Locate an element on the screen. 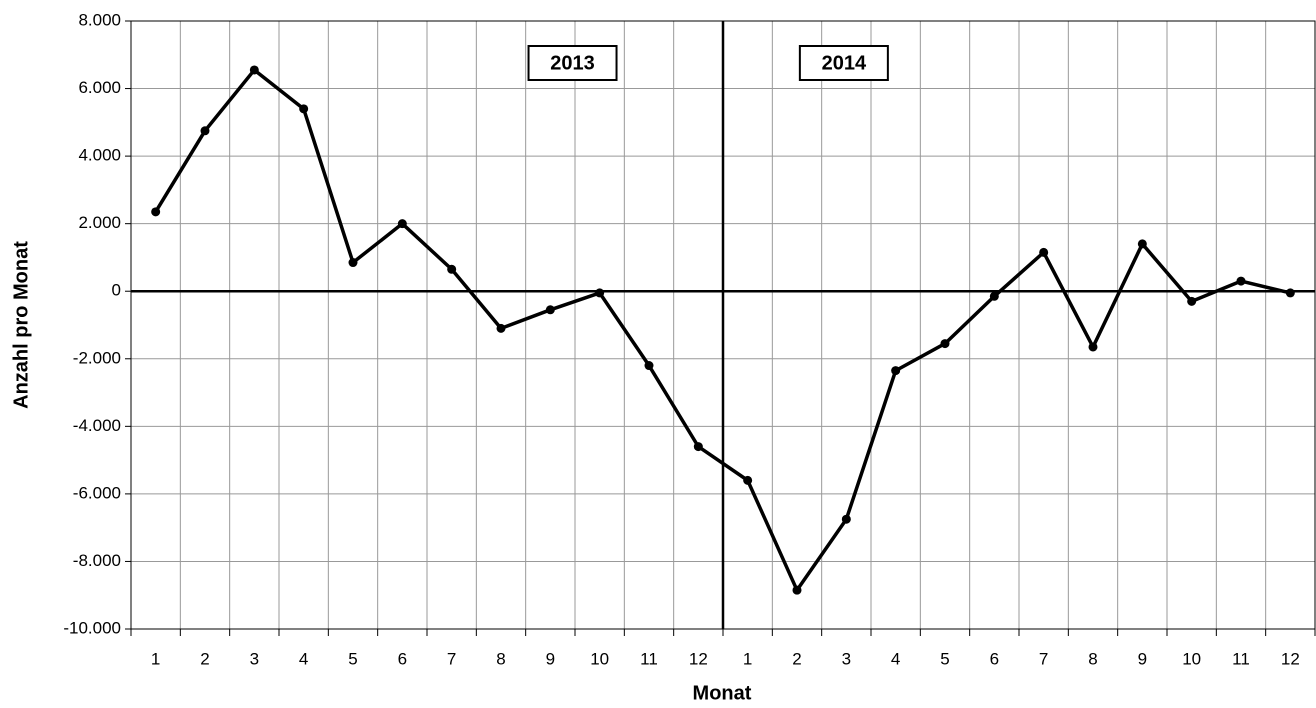 The image size is (1316, 708). annotation: 2013 is located at coordinates (572, 63).